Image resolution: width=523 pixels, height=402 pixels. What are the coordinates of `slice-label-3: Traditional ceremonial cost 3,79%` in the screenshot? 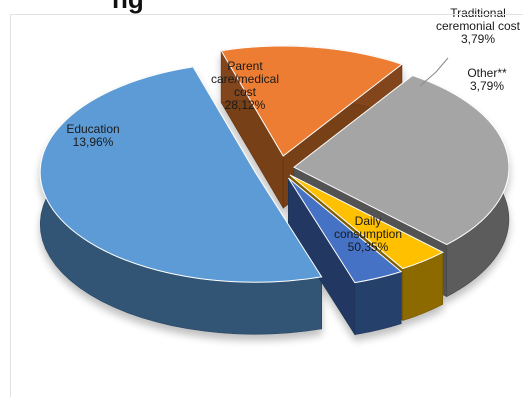 It's located at (478, 26).